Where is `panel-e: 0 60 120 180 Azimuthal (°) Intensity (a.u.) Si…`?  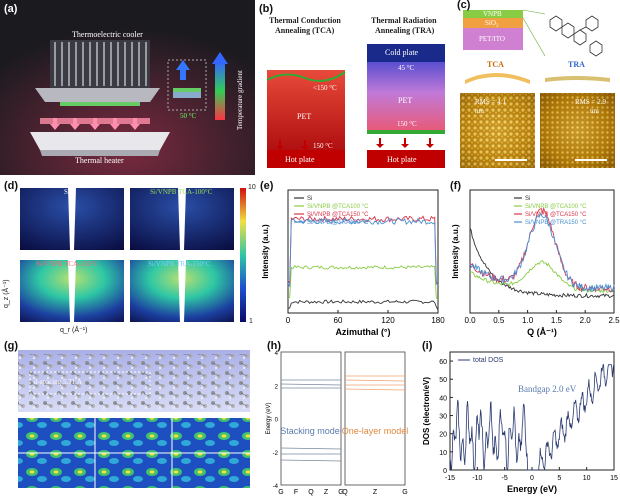
panel-e: 0 60 120 180 Azimuthal (°) Intensity (a.u.) Si… is located at coordinates (353, 259).